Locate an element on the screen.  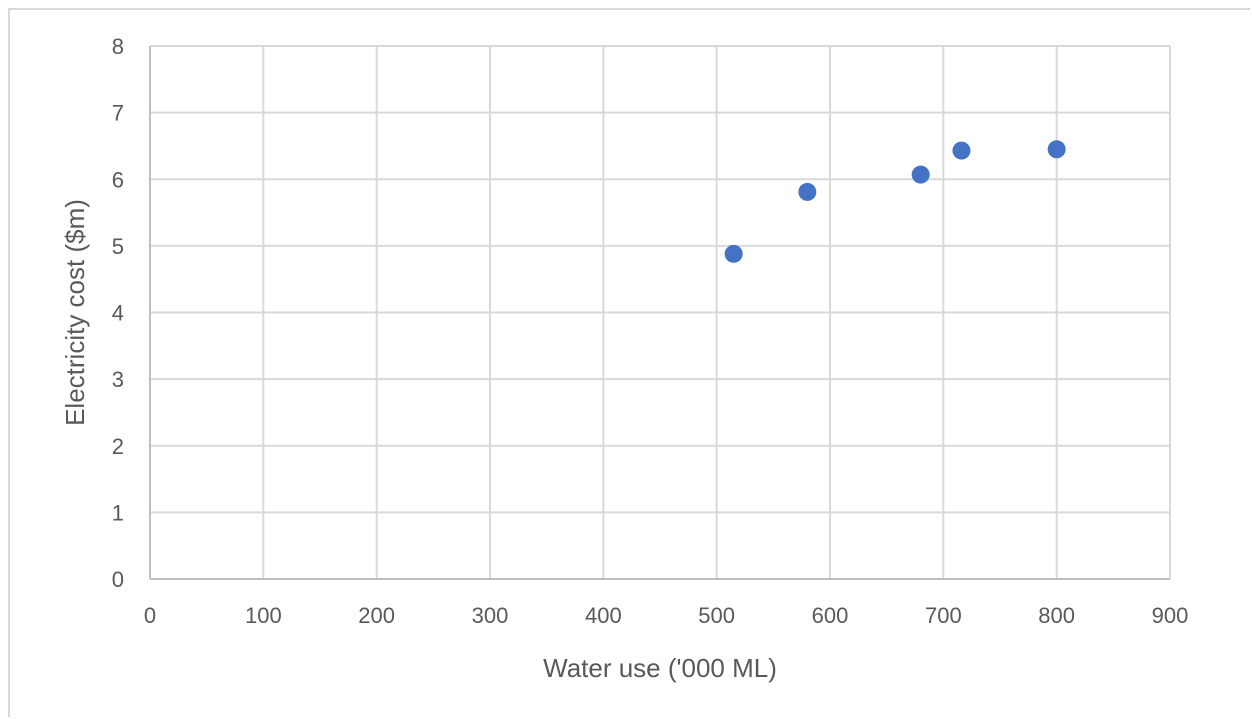
y-tick-label: 3 is located at coordinates (118, 379).